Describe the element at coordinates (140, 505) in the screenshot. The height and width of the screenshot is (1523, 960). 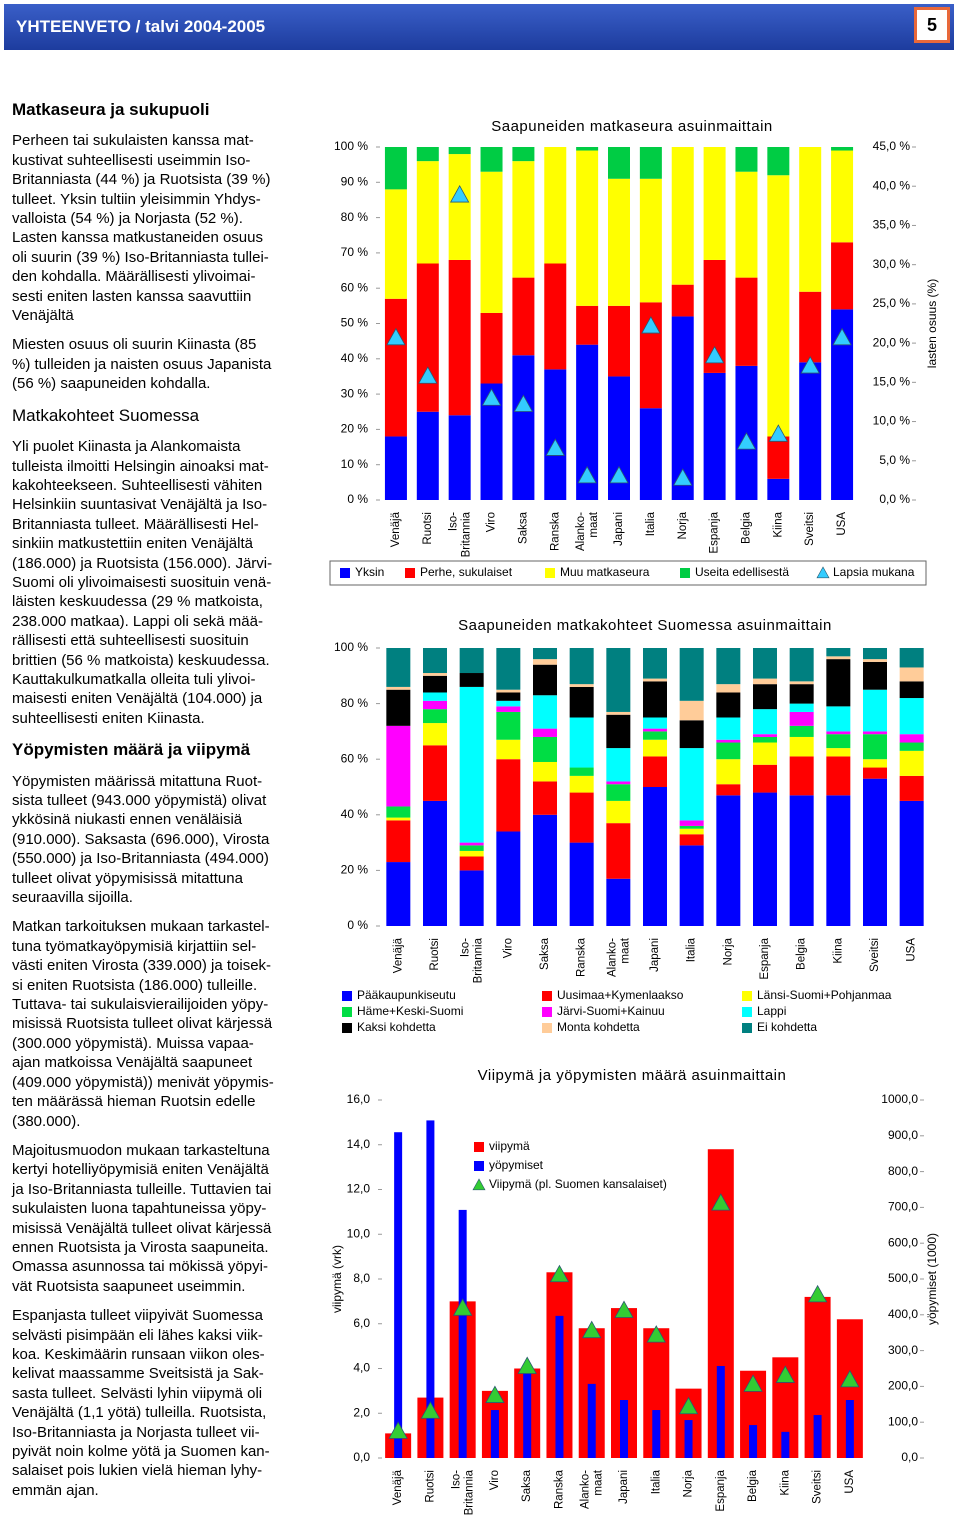
I see `text-line: Helsinkiin suuntasivat Venäjältä ja Iso-` at that location.